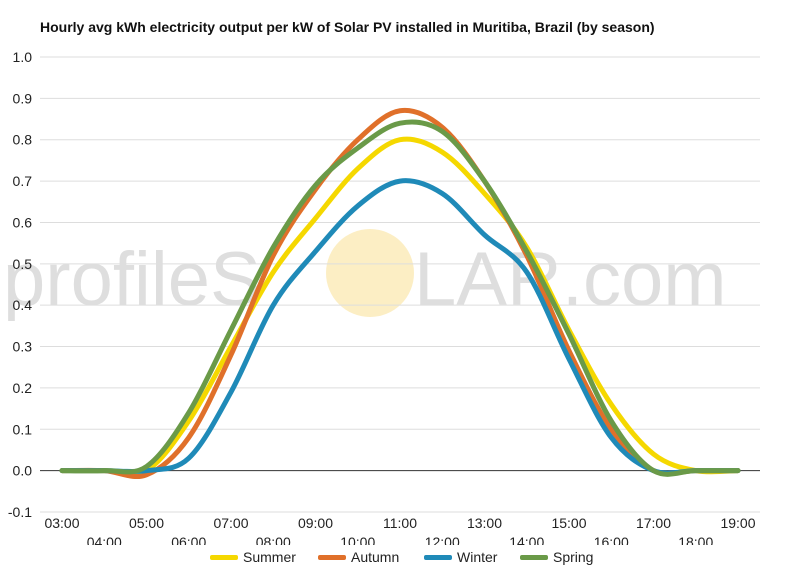  Describe the element at coordinates (20, 284) in the screenshot. I see `y-axis-ticks: -0.1 0.0 0.1 0.2 0.3 0.4 0.5 0.6 0.7 0.8 0.9 1.0` at that location.